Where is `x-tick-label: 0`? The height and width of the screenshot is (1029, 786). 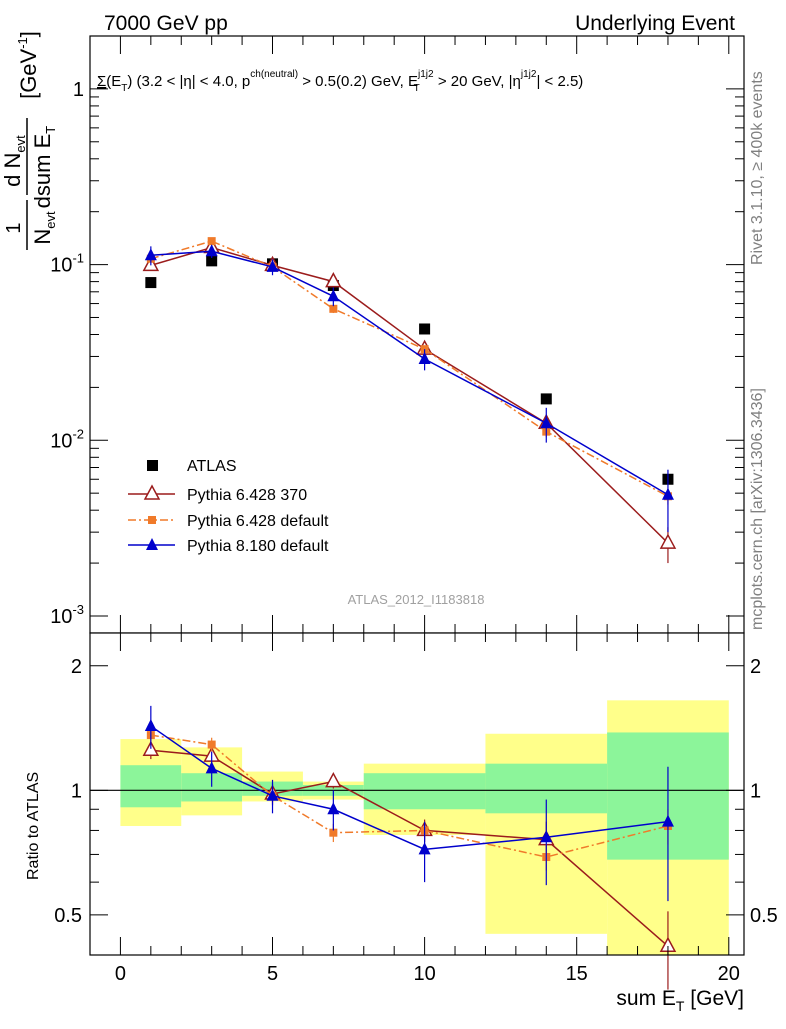 x-tick-label: 0 is located at coordinates (120, 974).